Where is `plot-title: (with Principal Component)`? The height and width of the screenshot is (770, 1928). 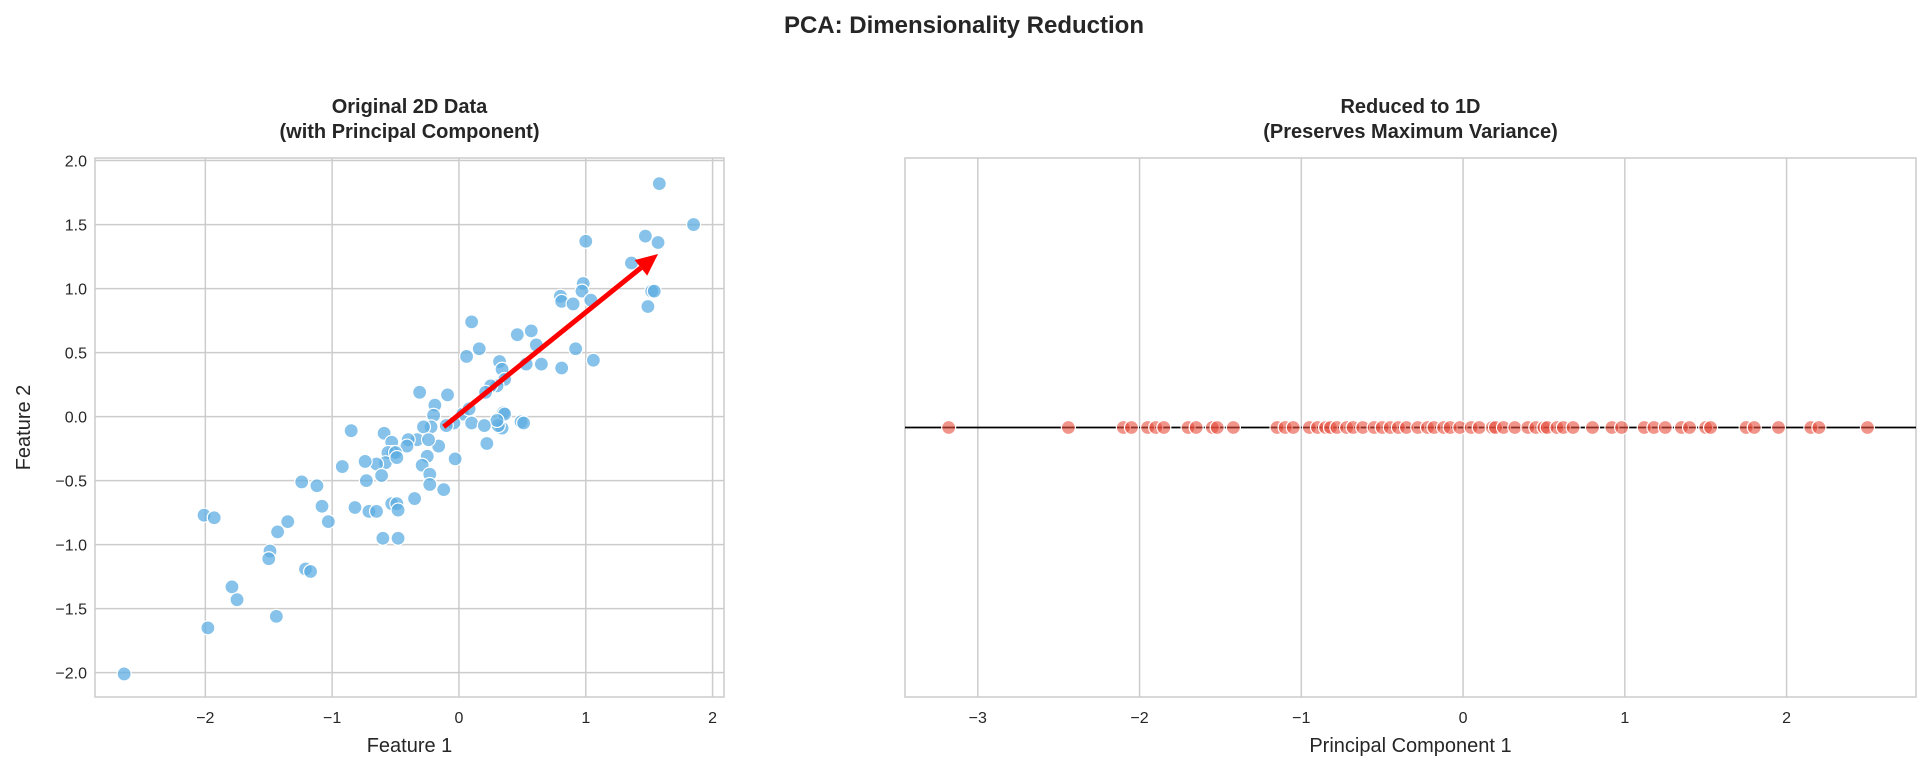
plot-title: (with Principal Component) is located at coordinates (410, 132).